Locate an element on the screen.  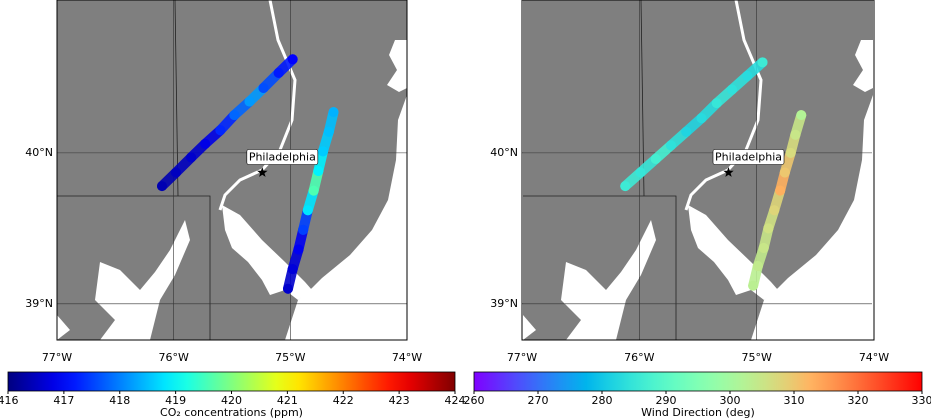
colorbar-tick-label: 423 is located at coordinates (399, 400).